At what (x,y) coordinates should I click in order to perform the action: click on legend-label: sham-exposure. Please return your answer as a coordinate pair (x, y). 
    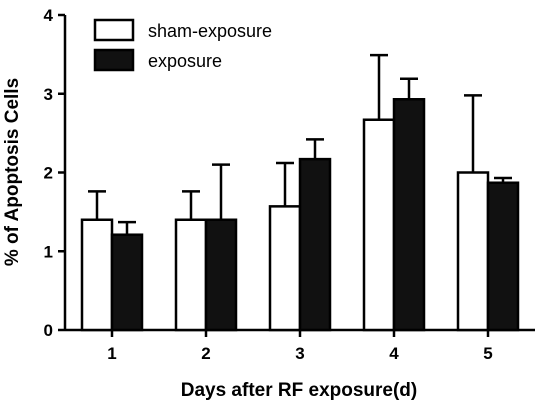
    Looking at the image, I should click on (210, 31).